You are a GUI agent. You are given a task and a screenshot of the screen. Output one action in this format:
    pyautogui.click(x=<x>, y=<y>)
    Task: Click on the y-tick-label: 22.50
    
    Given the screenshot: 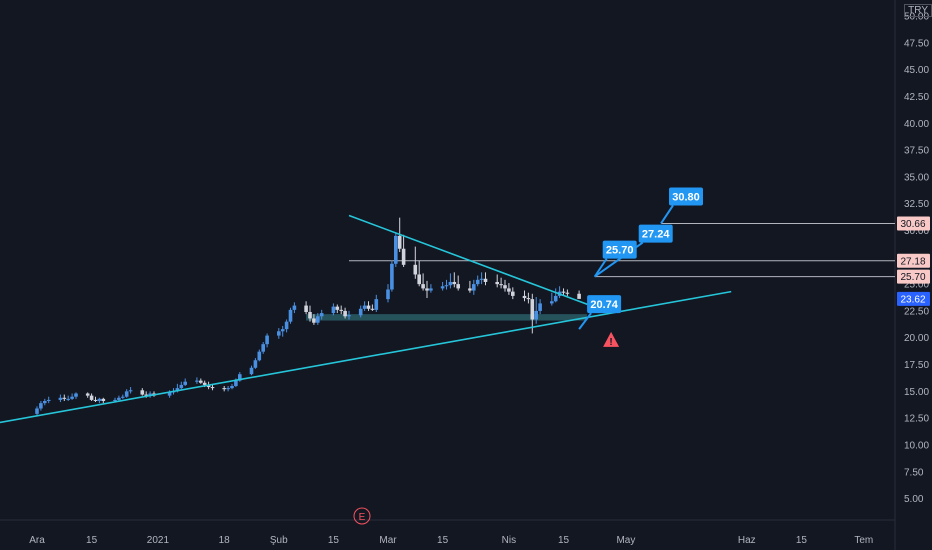 What is the action you would take?
    pyautogui.click(x=916, y=311)
    